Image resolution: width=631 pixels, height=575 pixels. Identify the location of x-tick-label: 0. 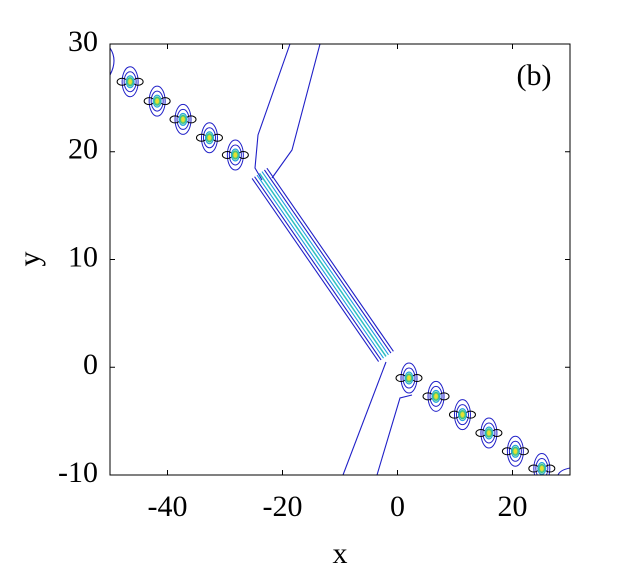
(397, 506).